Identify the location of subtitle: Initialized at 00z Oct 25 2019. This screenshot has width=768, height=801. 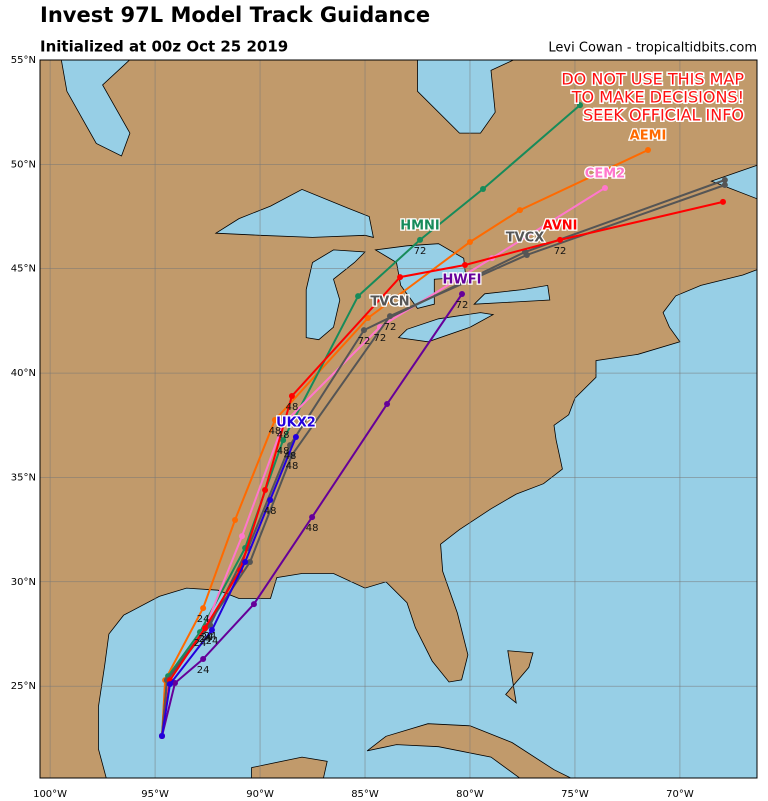
(164, 47).